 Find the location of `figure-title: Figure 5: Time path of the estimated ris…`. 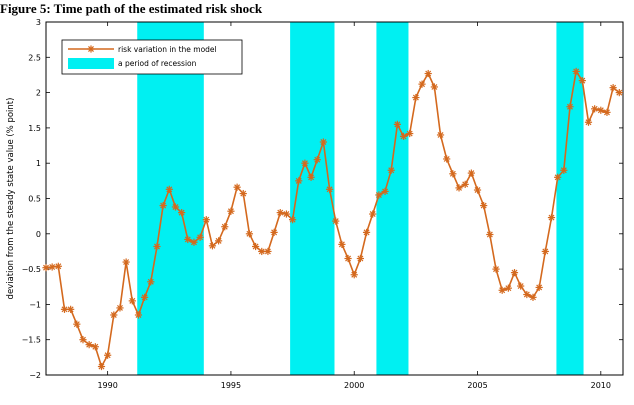

figure-title: Figure 5: Time path of the estimated ris… is located at coordinates (131, 8).